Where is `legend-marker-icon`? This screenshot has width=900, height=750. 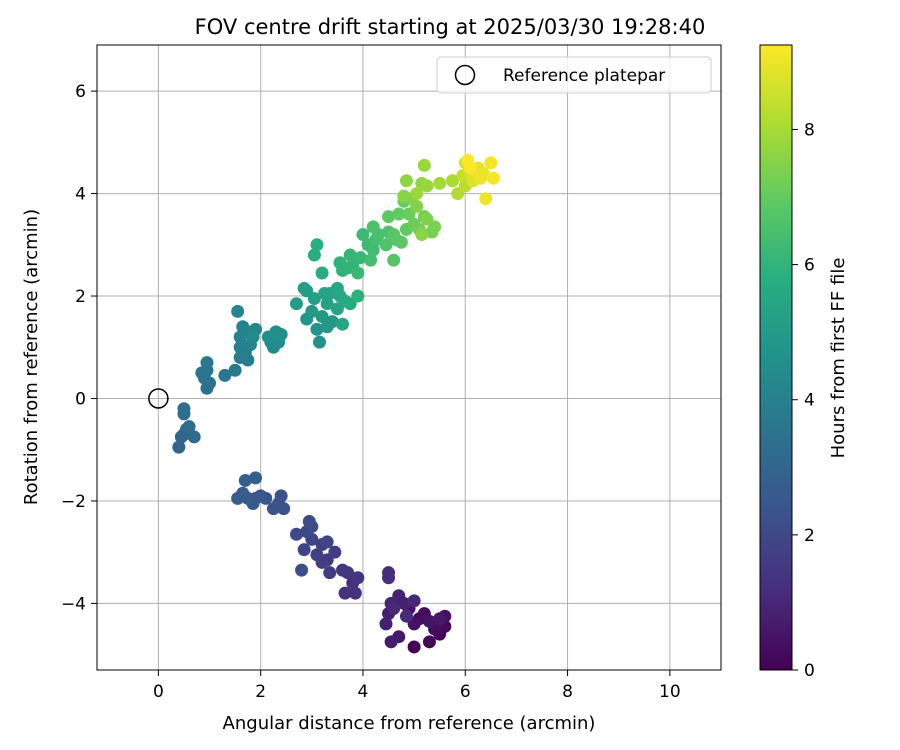 legend-marker-icon is located at coordinates (465, 75).